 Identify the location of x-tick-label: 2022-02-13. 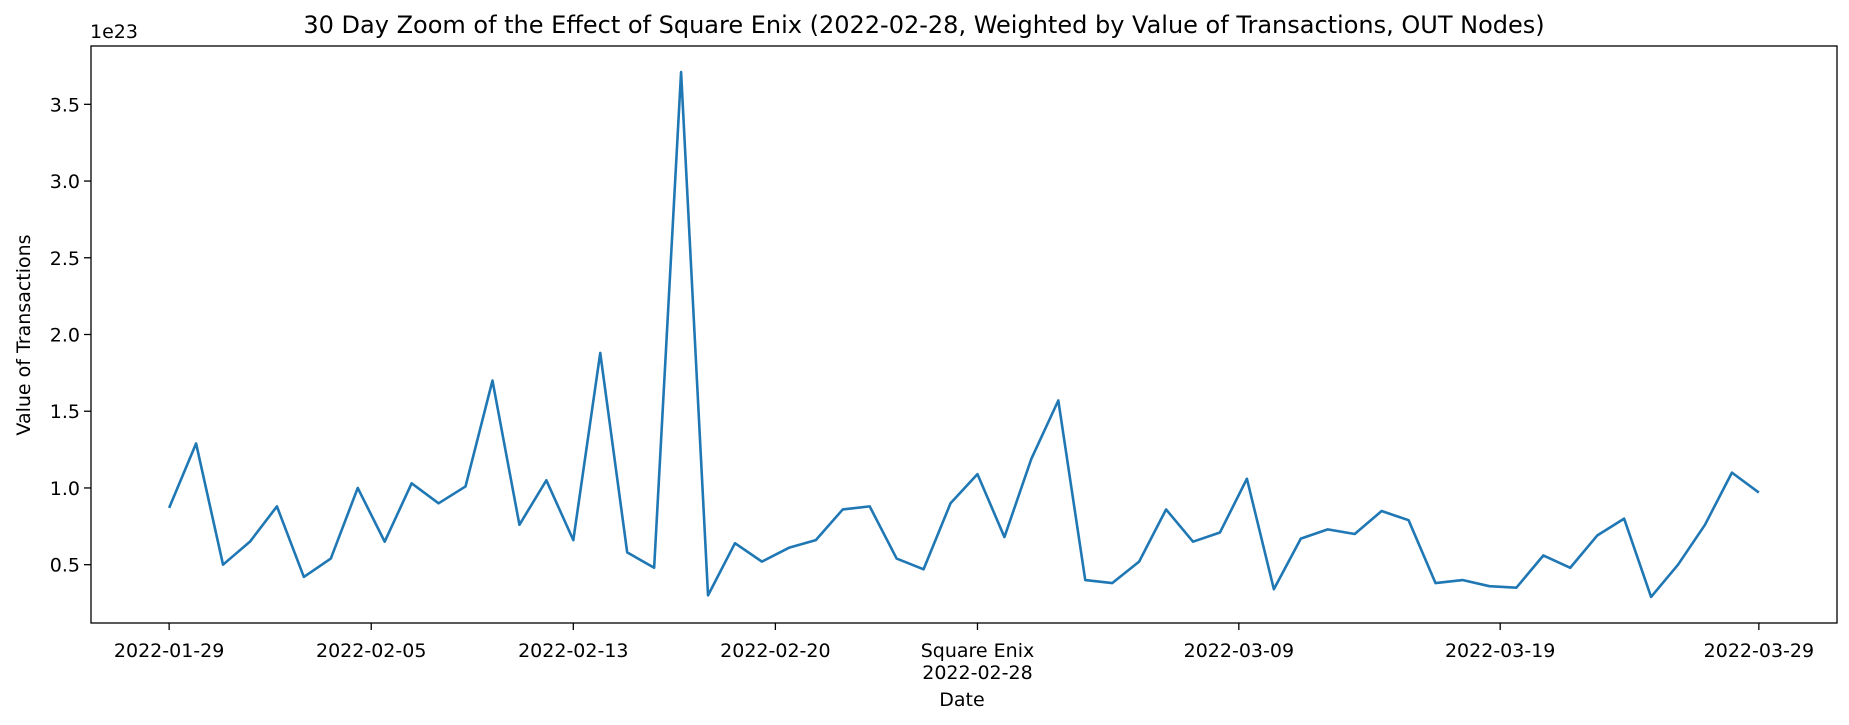
(573, 651).